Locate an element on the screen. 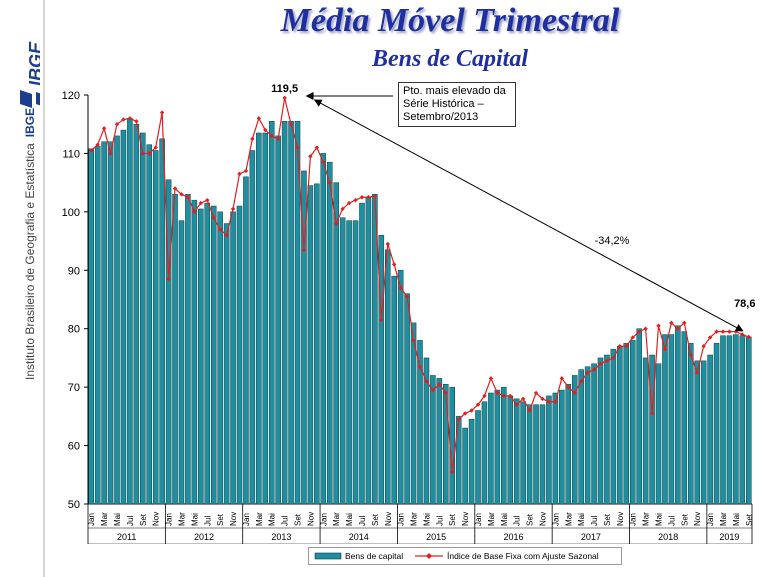 This screenshot has height=577, width=769. year-label: 2015 is located at coordinates (436, 537).